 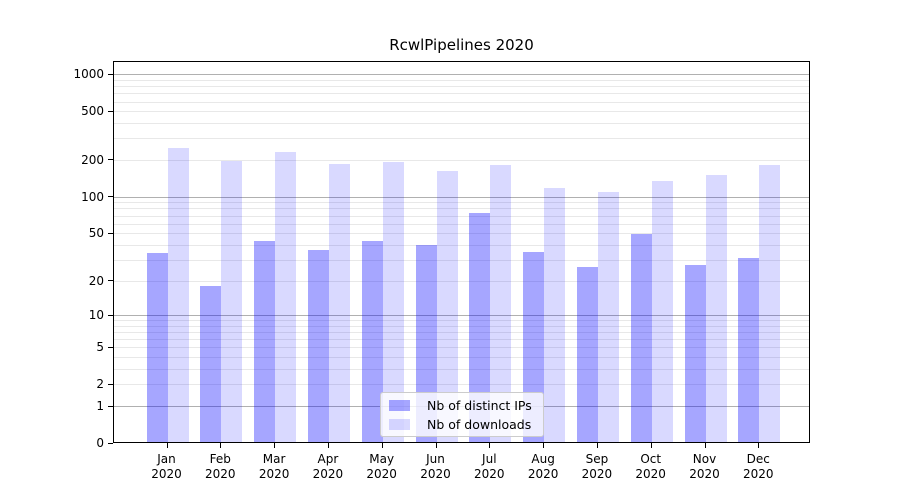 What do you see at coordinates (92, 159) in the screenshot?
I see `y-tick-label: 200` at bounding box center [92, 159].